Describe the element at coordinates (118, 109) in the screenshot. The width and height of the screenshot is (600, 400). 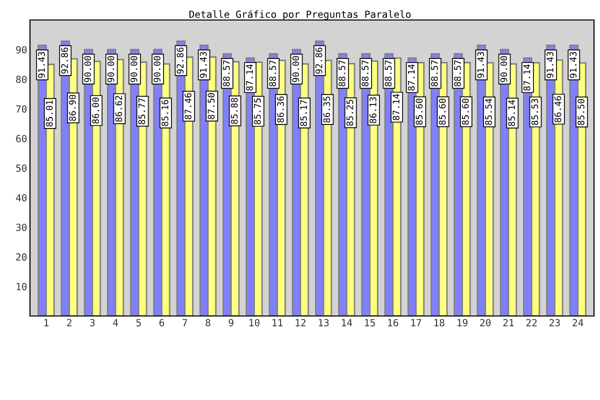
I see `data-label: 86.62` at that location.